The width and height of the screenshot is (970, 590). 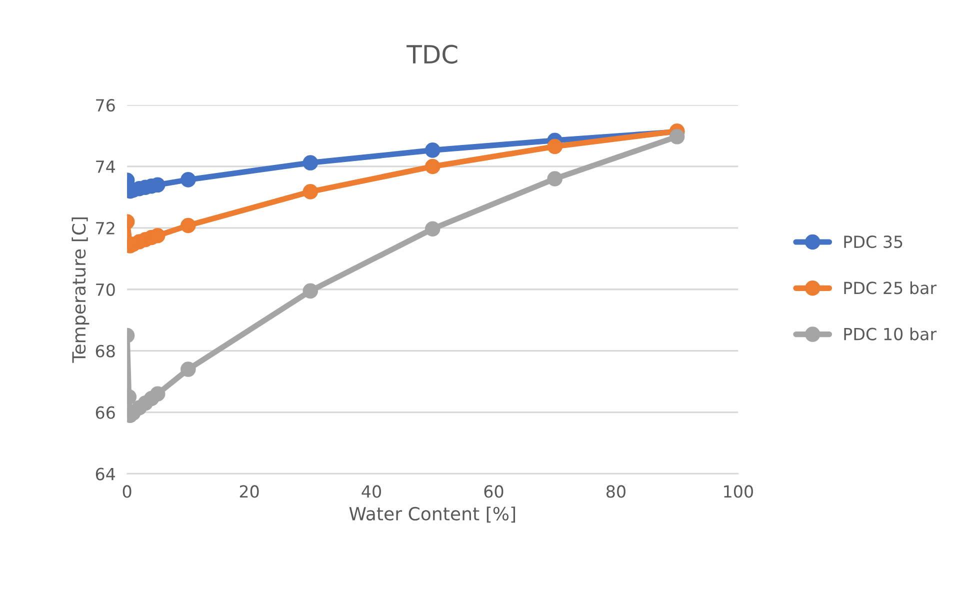 What do you see at coordinates (432, 54) in the screenshot?
I see `chart-title: TDC` at bounding box center [432, 54].